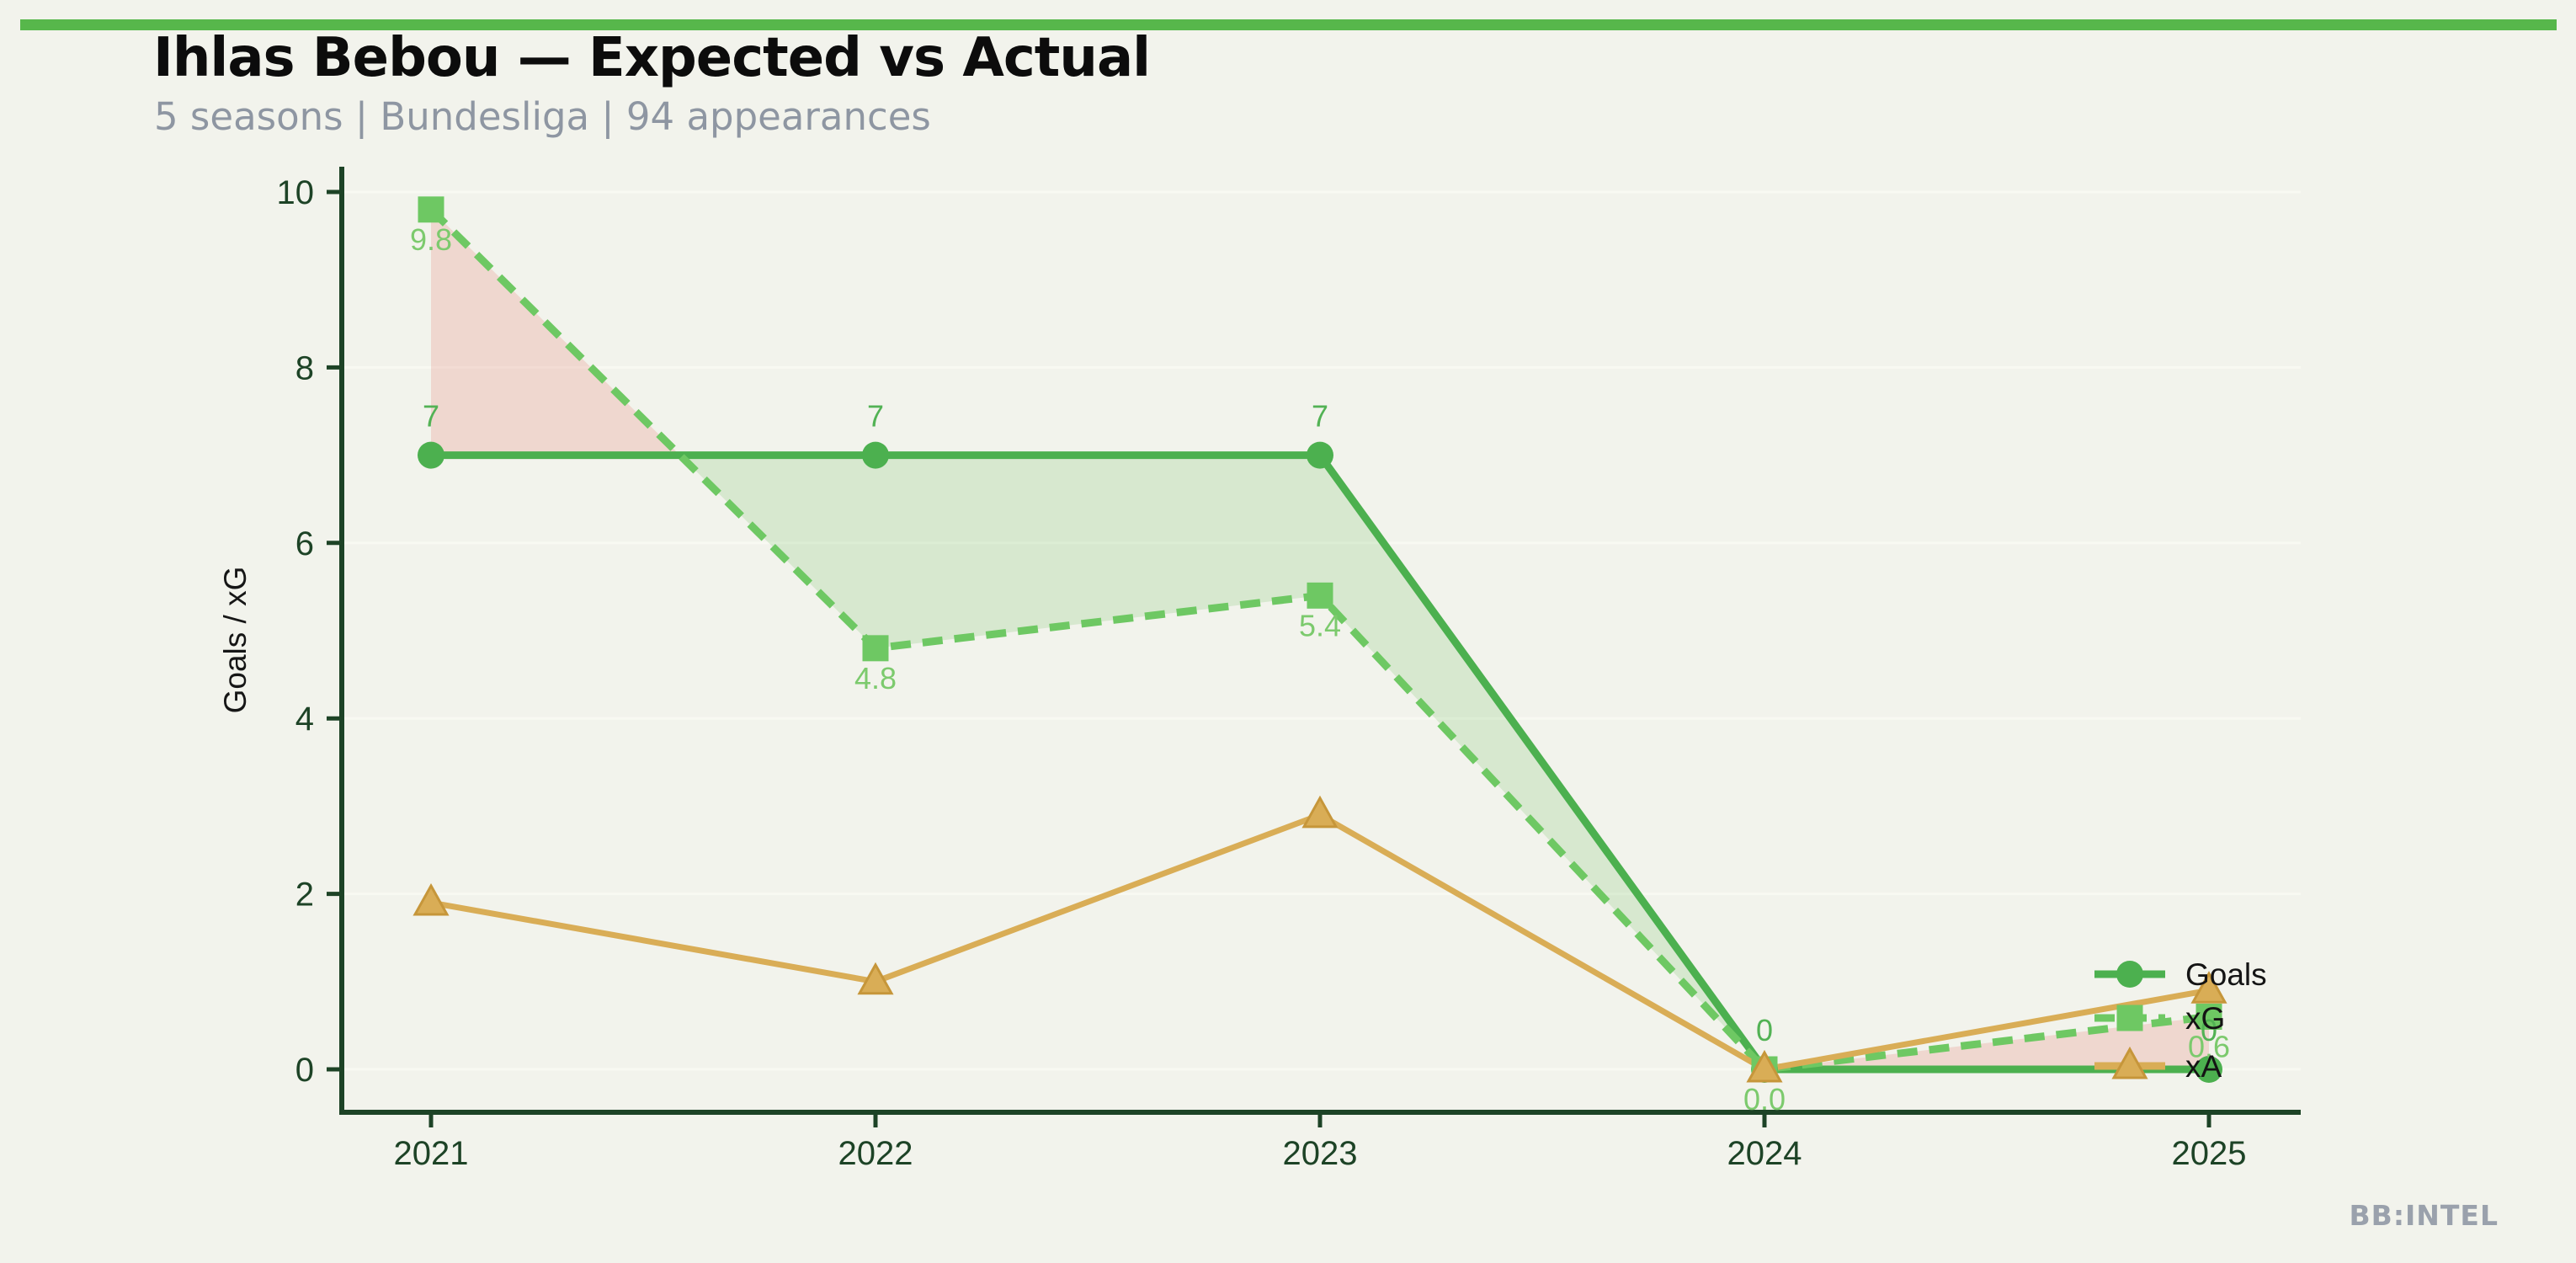 The height and width of the screenshot is (1263, 2576). What do you see at coordinates (2159, 1018) in the screenshot?
I see `legend-item-xg: xG` at bounding box center [2159, 1018].